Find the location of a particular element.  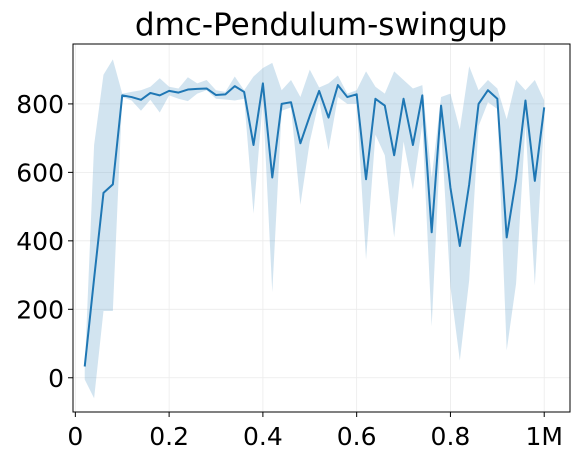

x-tick-label: 0.4 is located at coordinates (263, 436).